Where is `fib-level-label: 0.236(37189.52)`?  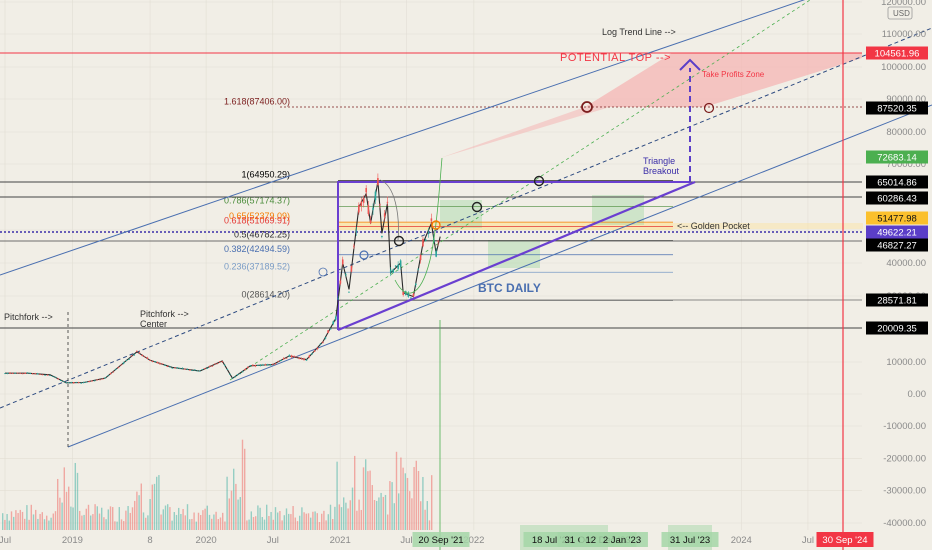 fib-level-label: 0.236(37189.52) is located at coordinates (257, 266).